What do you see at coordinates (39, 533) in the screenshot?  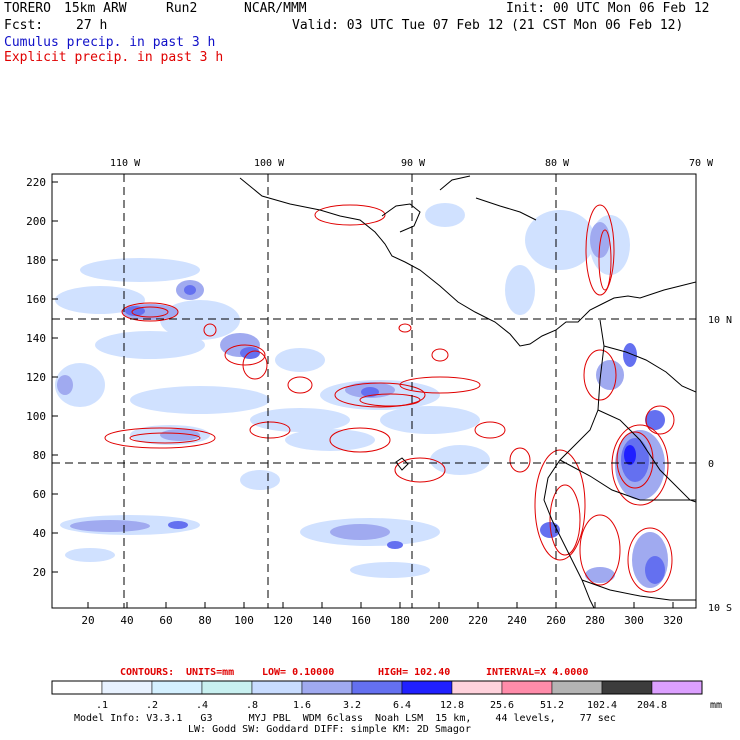 I see `y-tick-label: 40` at bounding box center [39, 533].